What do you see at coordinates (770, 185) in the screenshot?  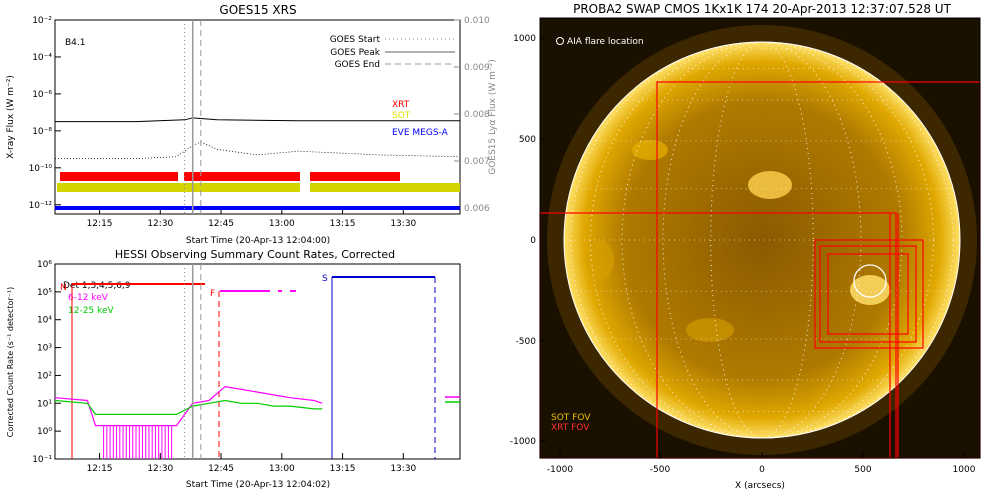 I see `active-region-a` at bounding box center [770, 185].